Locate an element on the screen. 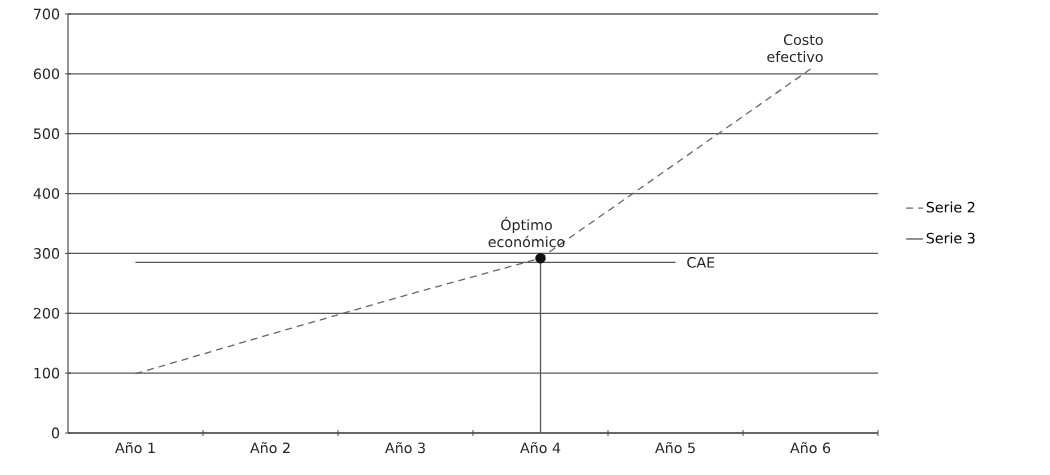 The width and height of the screenshot is (1050, 475). y-tick-label: 600 is located at coordinates (46, 74).